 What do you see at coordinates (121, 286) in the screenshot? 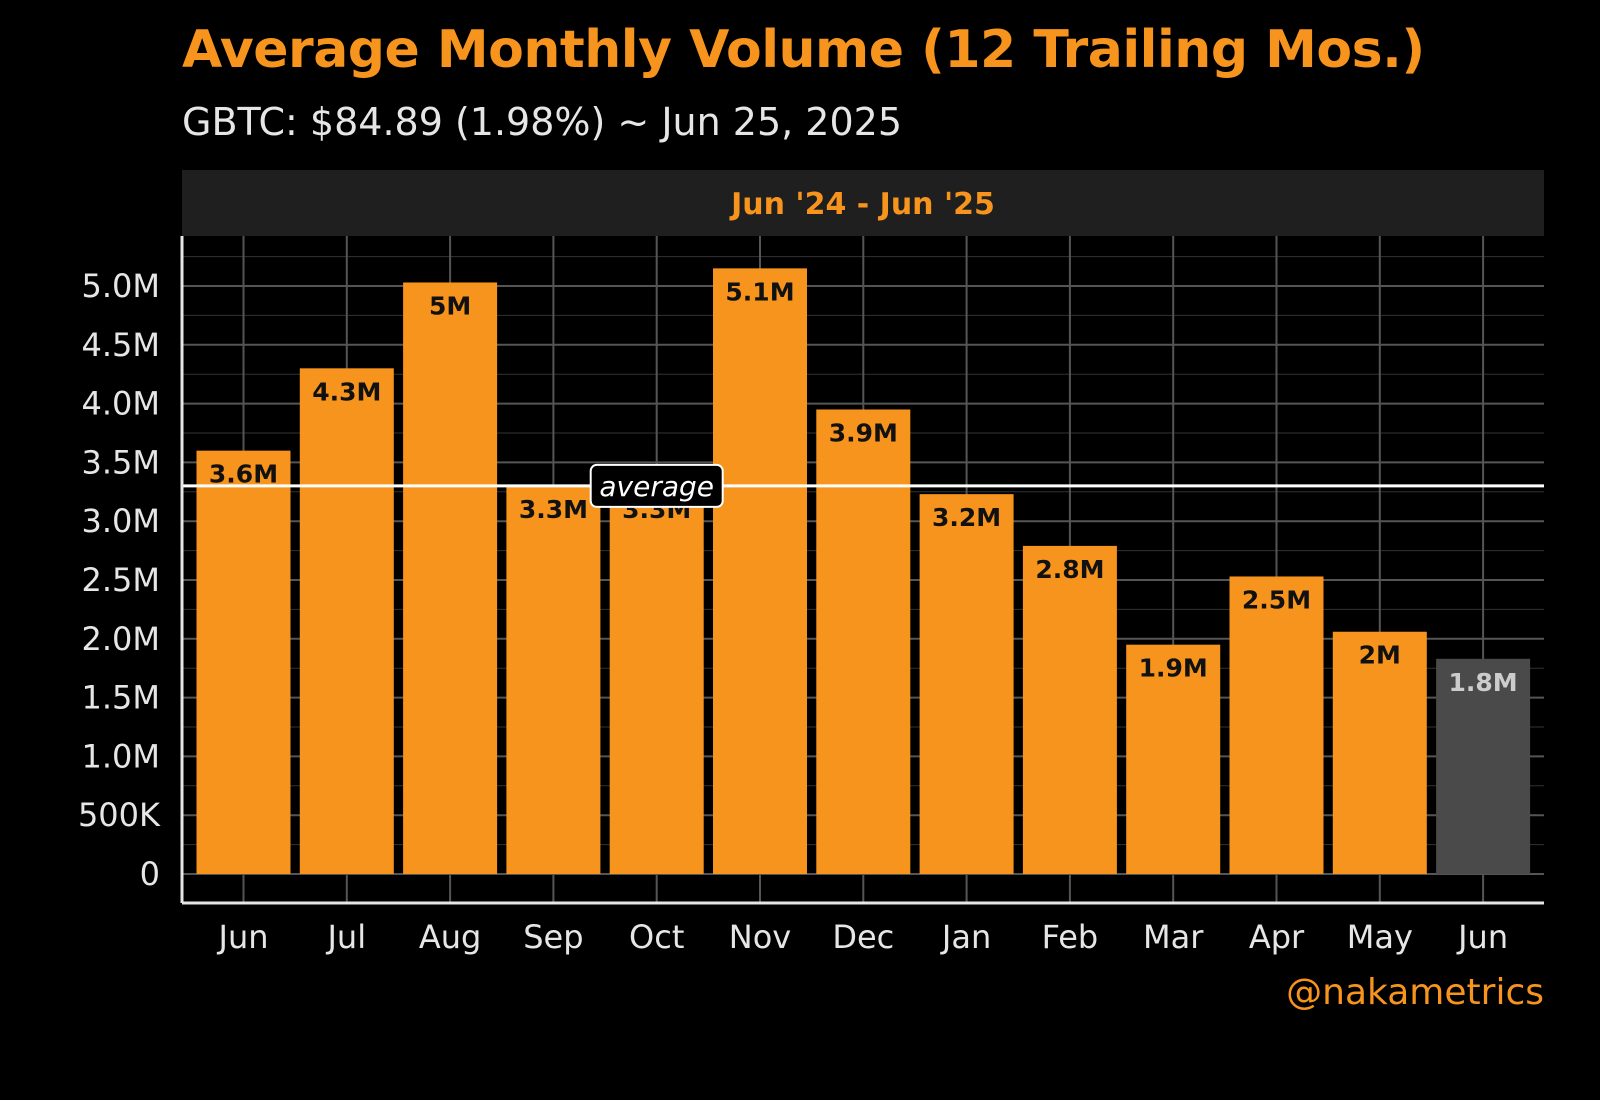
I see `y-tick-label: 5.0M` at bounding box center [121, 286].